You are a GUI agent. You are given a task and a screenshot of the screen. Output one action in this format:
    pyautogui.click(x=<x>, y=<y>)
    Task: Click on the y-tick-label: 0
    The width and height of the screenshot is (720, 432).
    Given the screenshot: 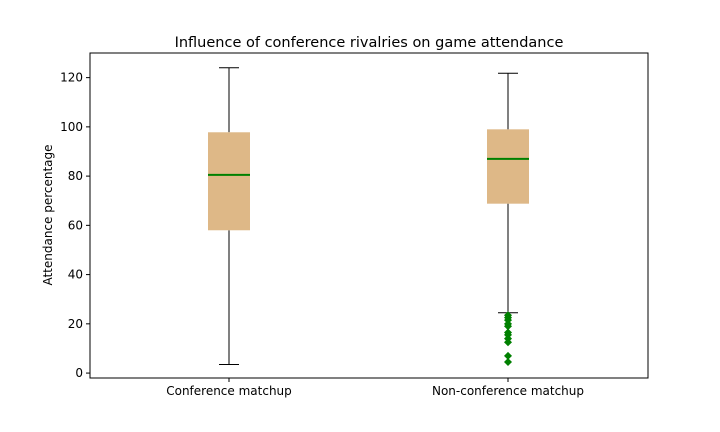 What is the action you would take?
    pyautogui.click(x=79, y=373)
    